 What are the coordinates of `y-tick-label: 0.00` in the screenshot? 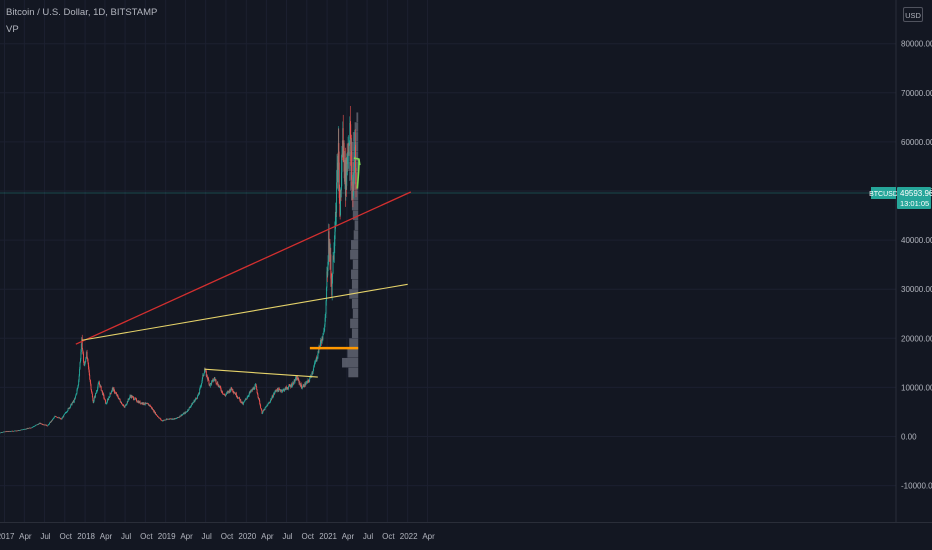 It's located at (909, 437).